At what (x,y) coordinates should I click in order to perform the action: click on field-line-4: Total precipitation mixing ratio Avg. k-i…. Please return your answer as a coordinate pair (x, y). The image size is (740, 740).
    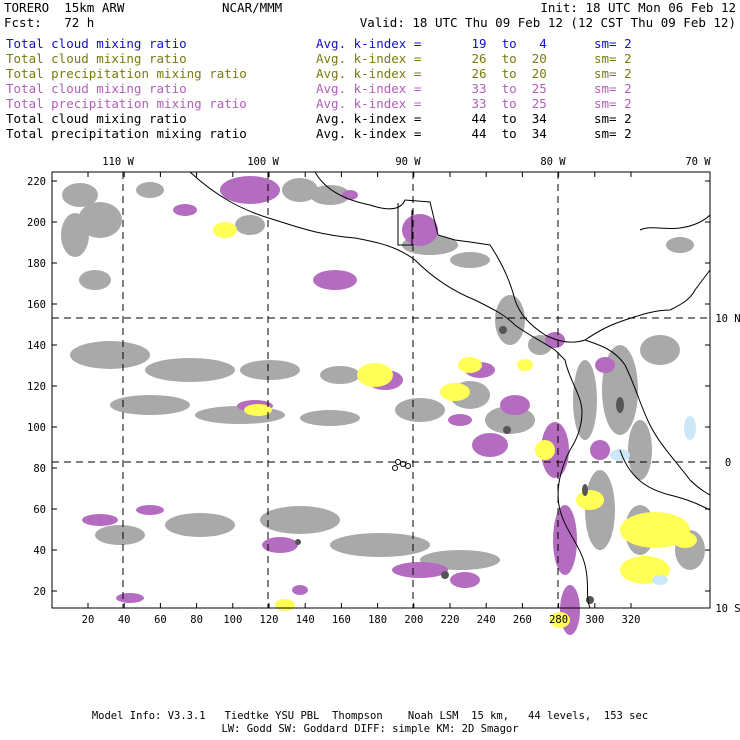
    Looking at the image, I should click on (319, 103).